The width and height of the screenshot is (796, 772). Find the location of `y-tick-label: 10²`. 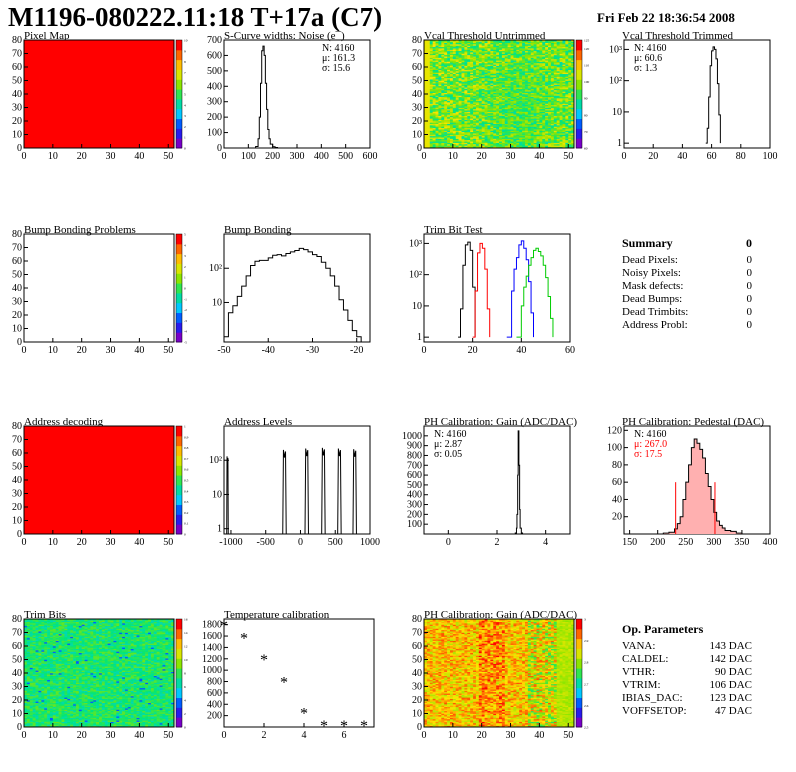

y-tick-label: 10² is located at coordinates (415, 275).